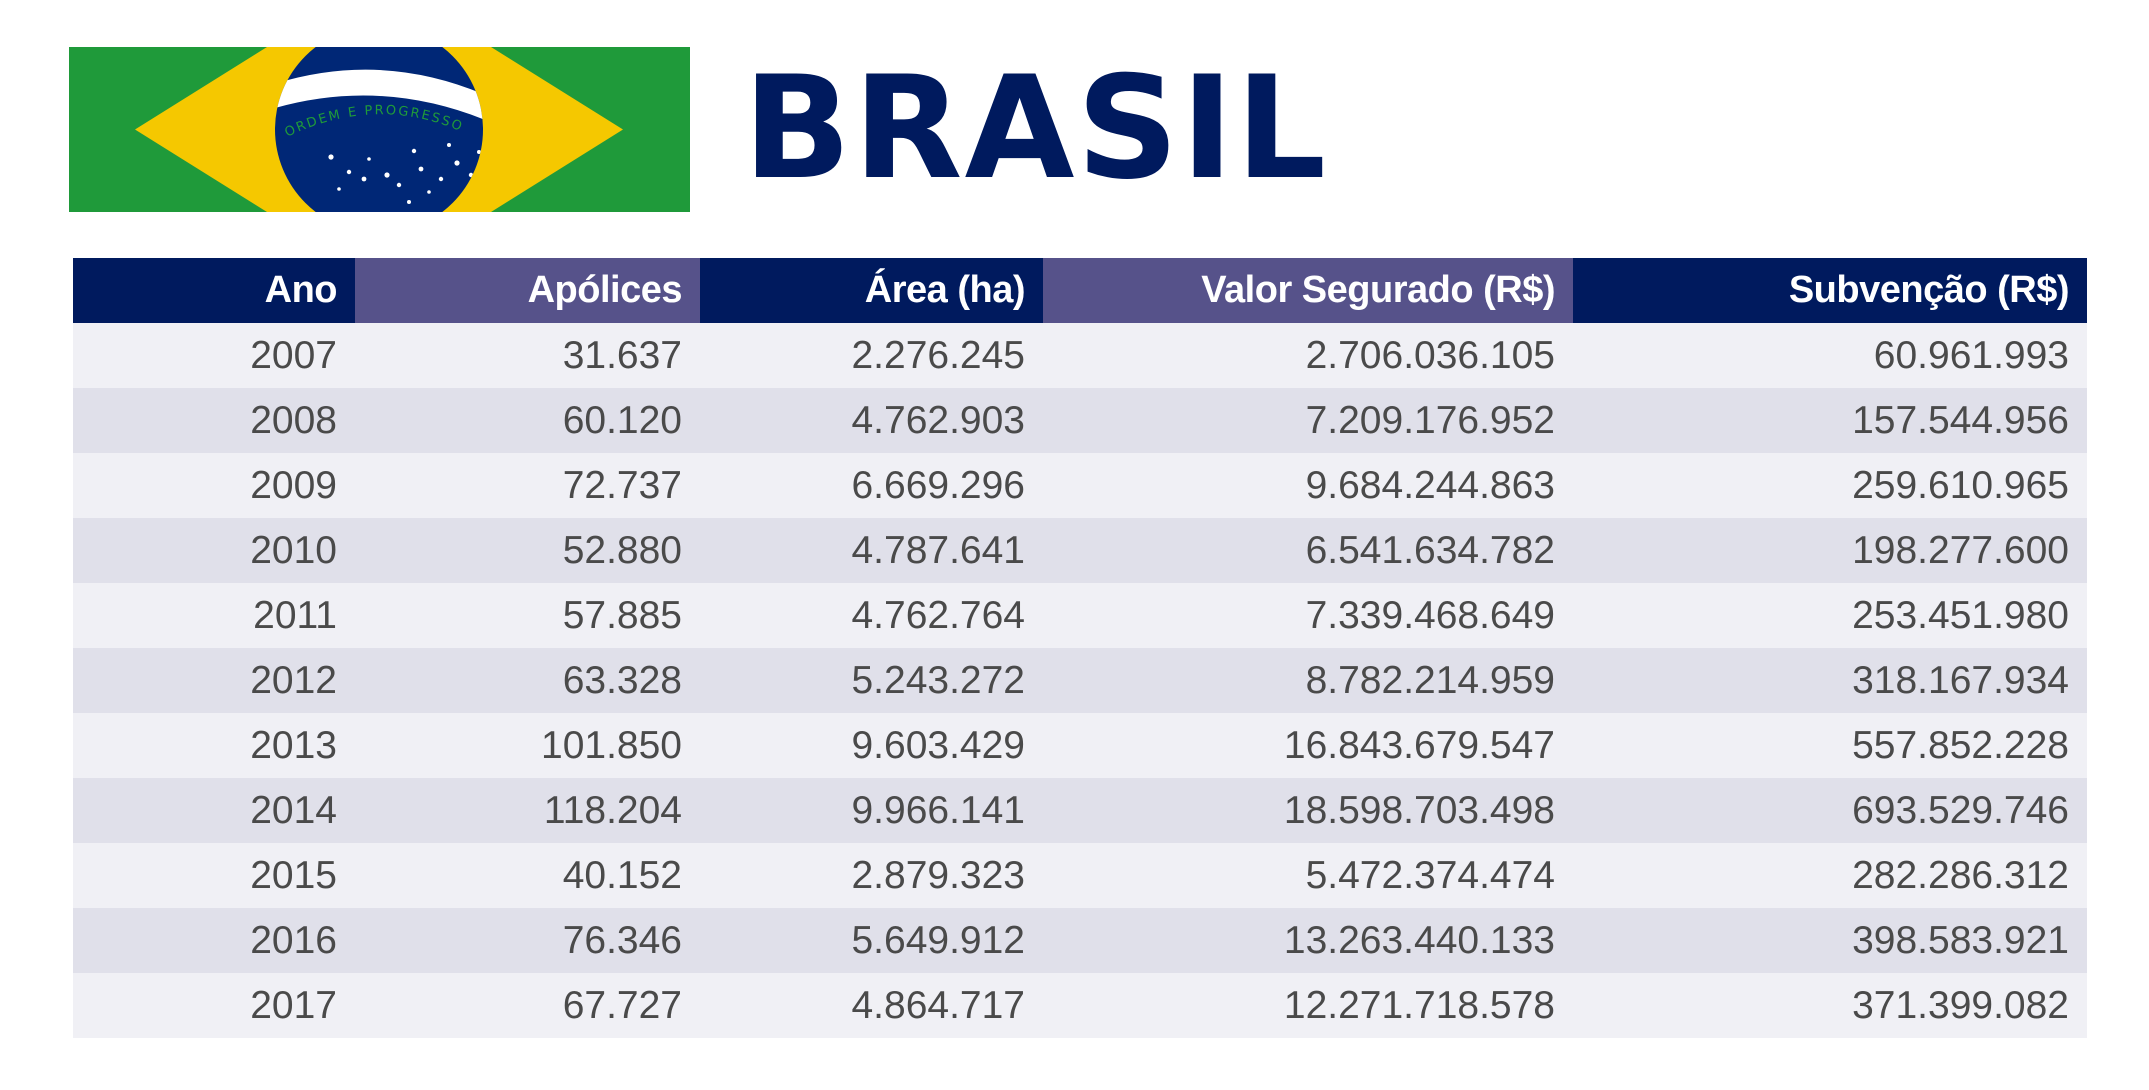  I want to click on cell-area: 4.787.641, so click(871, 550).